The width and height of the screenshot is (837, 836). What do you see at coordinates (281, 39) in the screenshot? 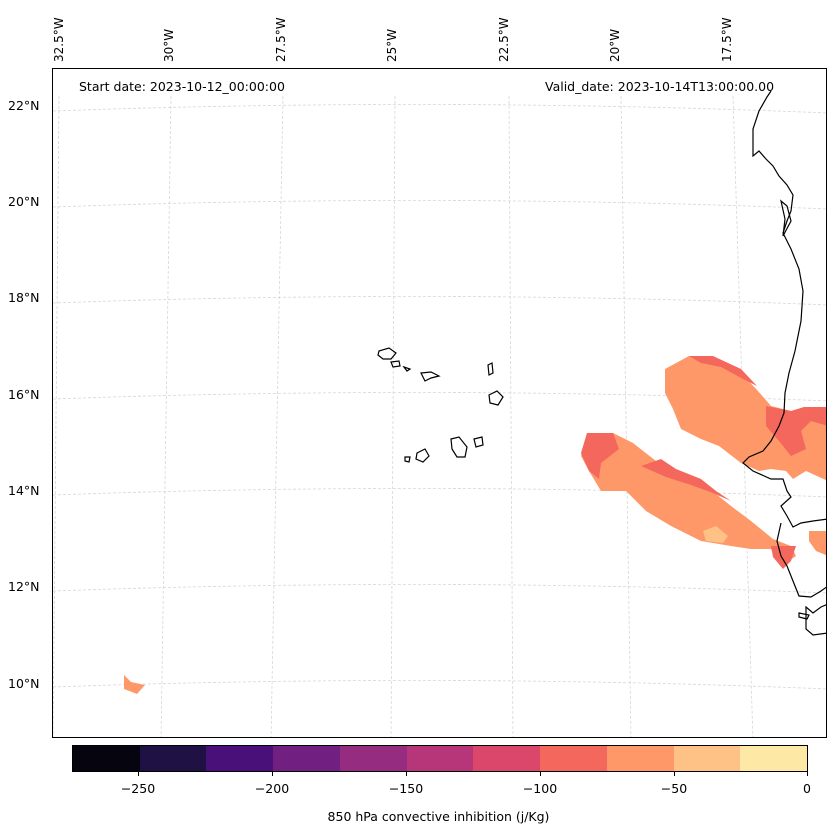
I see `lon-label-27-5w: 27.5°W` at bounding box center [281, 39].